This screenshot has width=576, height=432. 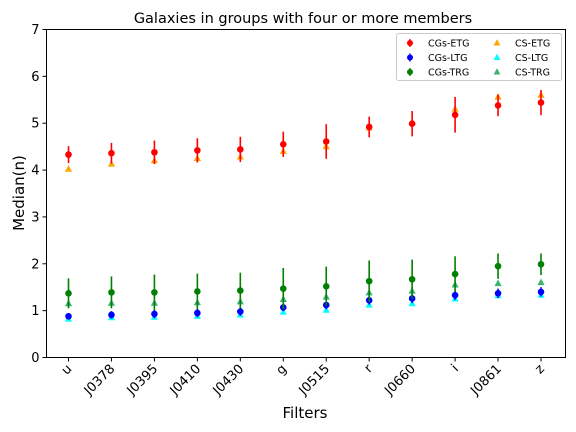 What do you see at coordinates (305, 126) in the screenshot?
I see `series-cgs-etg` at bounding box center [305, 126].